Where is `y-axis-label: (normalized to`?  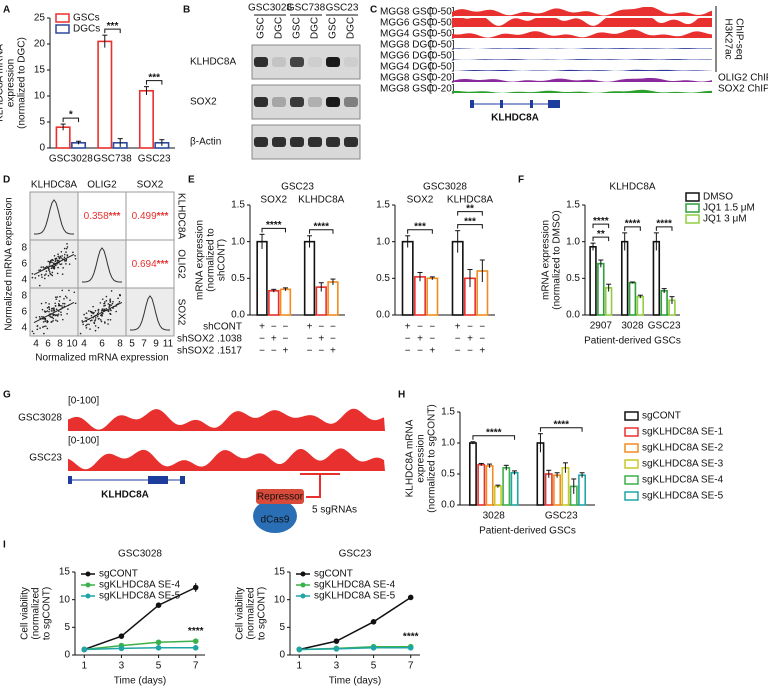 y-axis-label: (normalized to is located at coordinates (211, 260).